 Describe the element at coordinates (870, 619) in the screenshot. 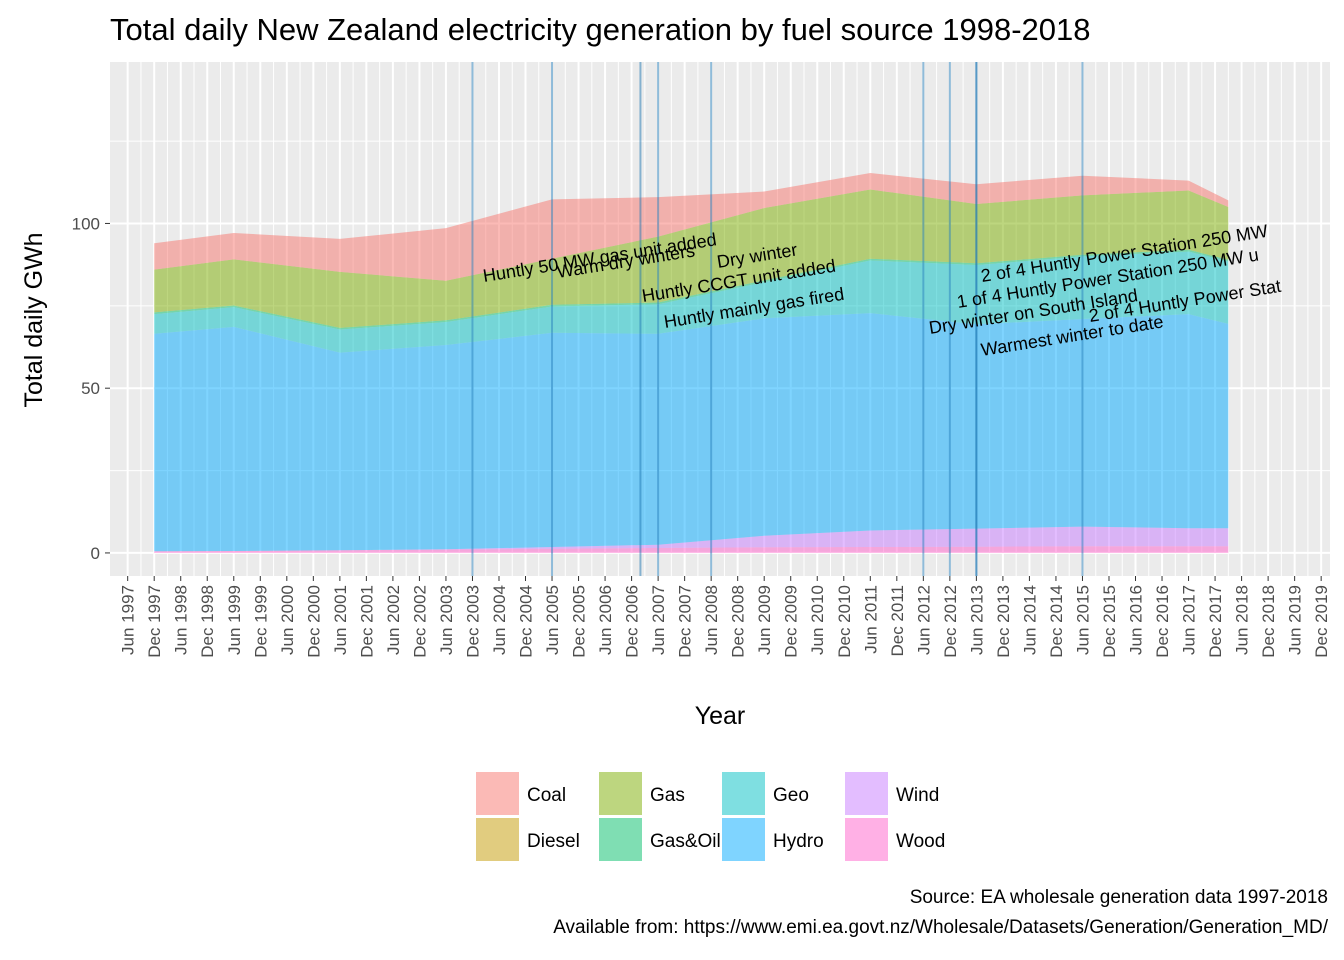

I see `x-tick-label: Jun 2011` at that location.